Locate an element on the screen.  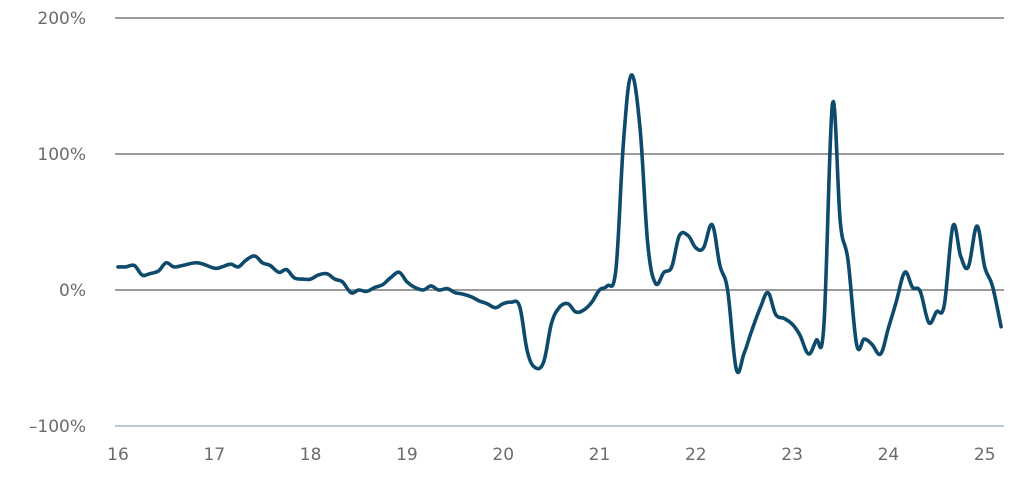
y-tick-label: 100% is located at coordinates (61, 155).